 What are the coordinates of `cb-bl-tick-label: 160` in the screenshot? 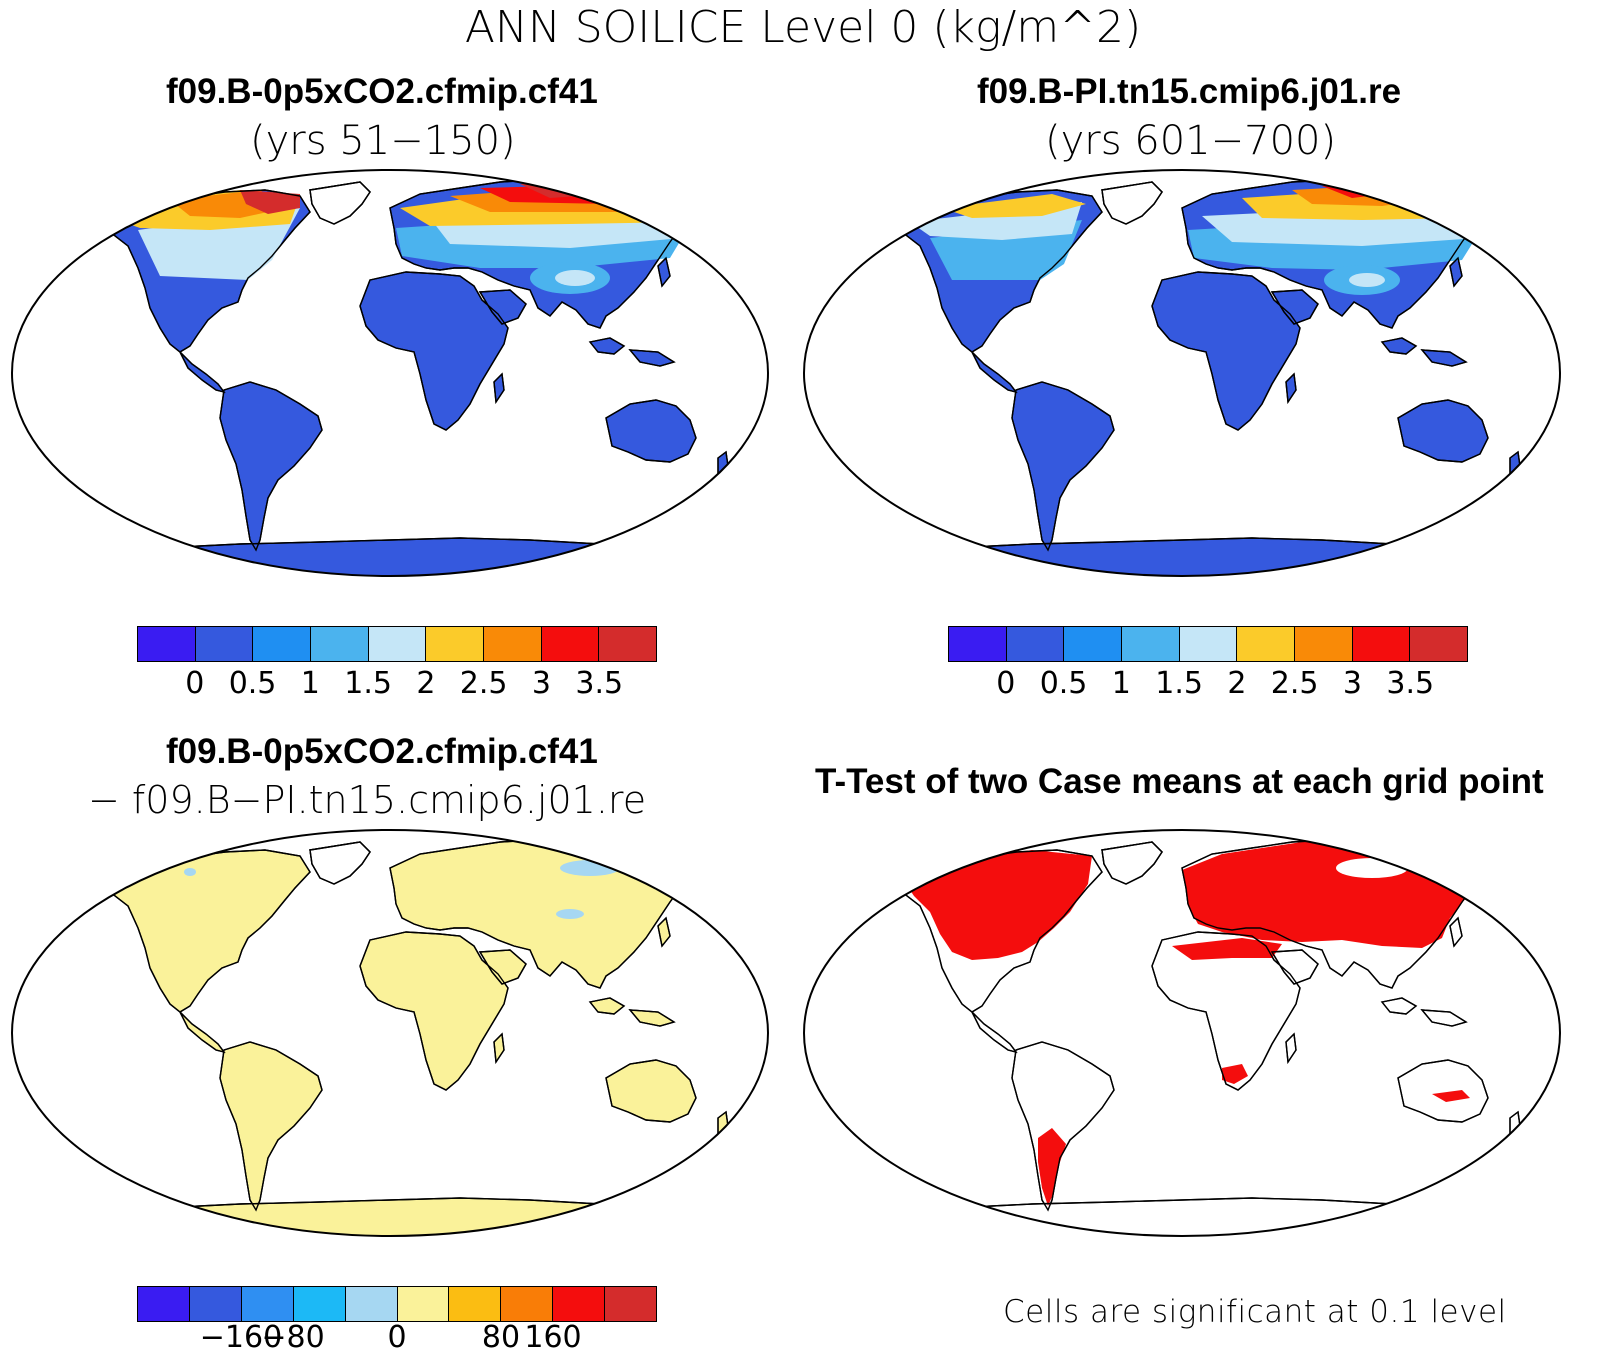 It's located at (553, 1337).